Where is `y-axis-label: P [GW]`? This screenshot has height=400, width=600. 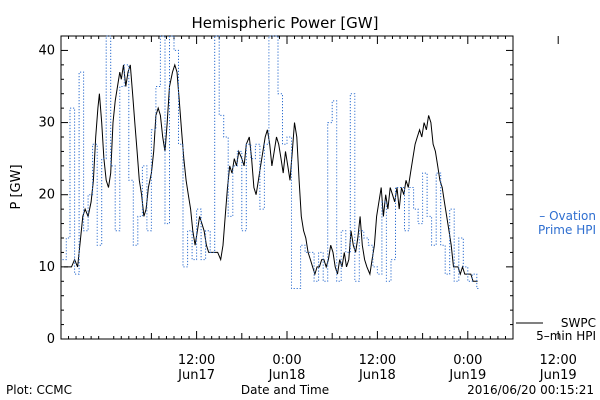 y-axis-label: P [GW] is located at coordinates (16, 186).